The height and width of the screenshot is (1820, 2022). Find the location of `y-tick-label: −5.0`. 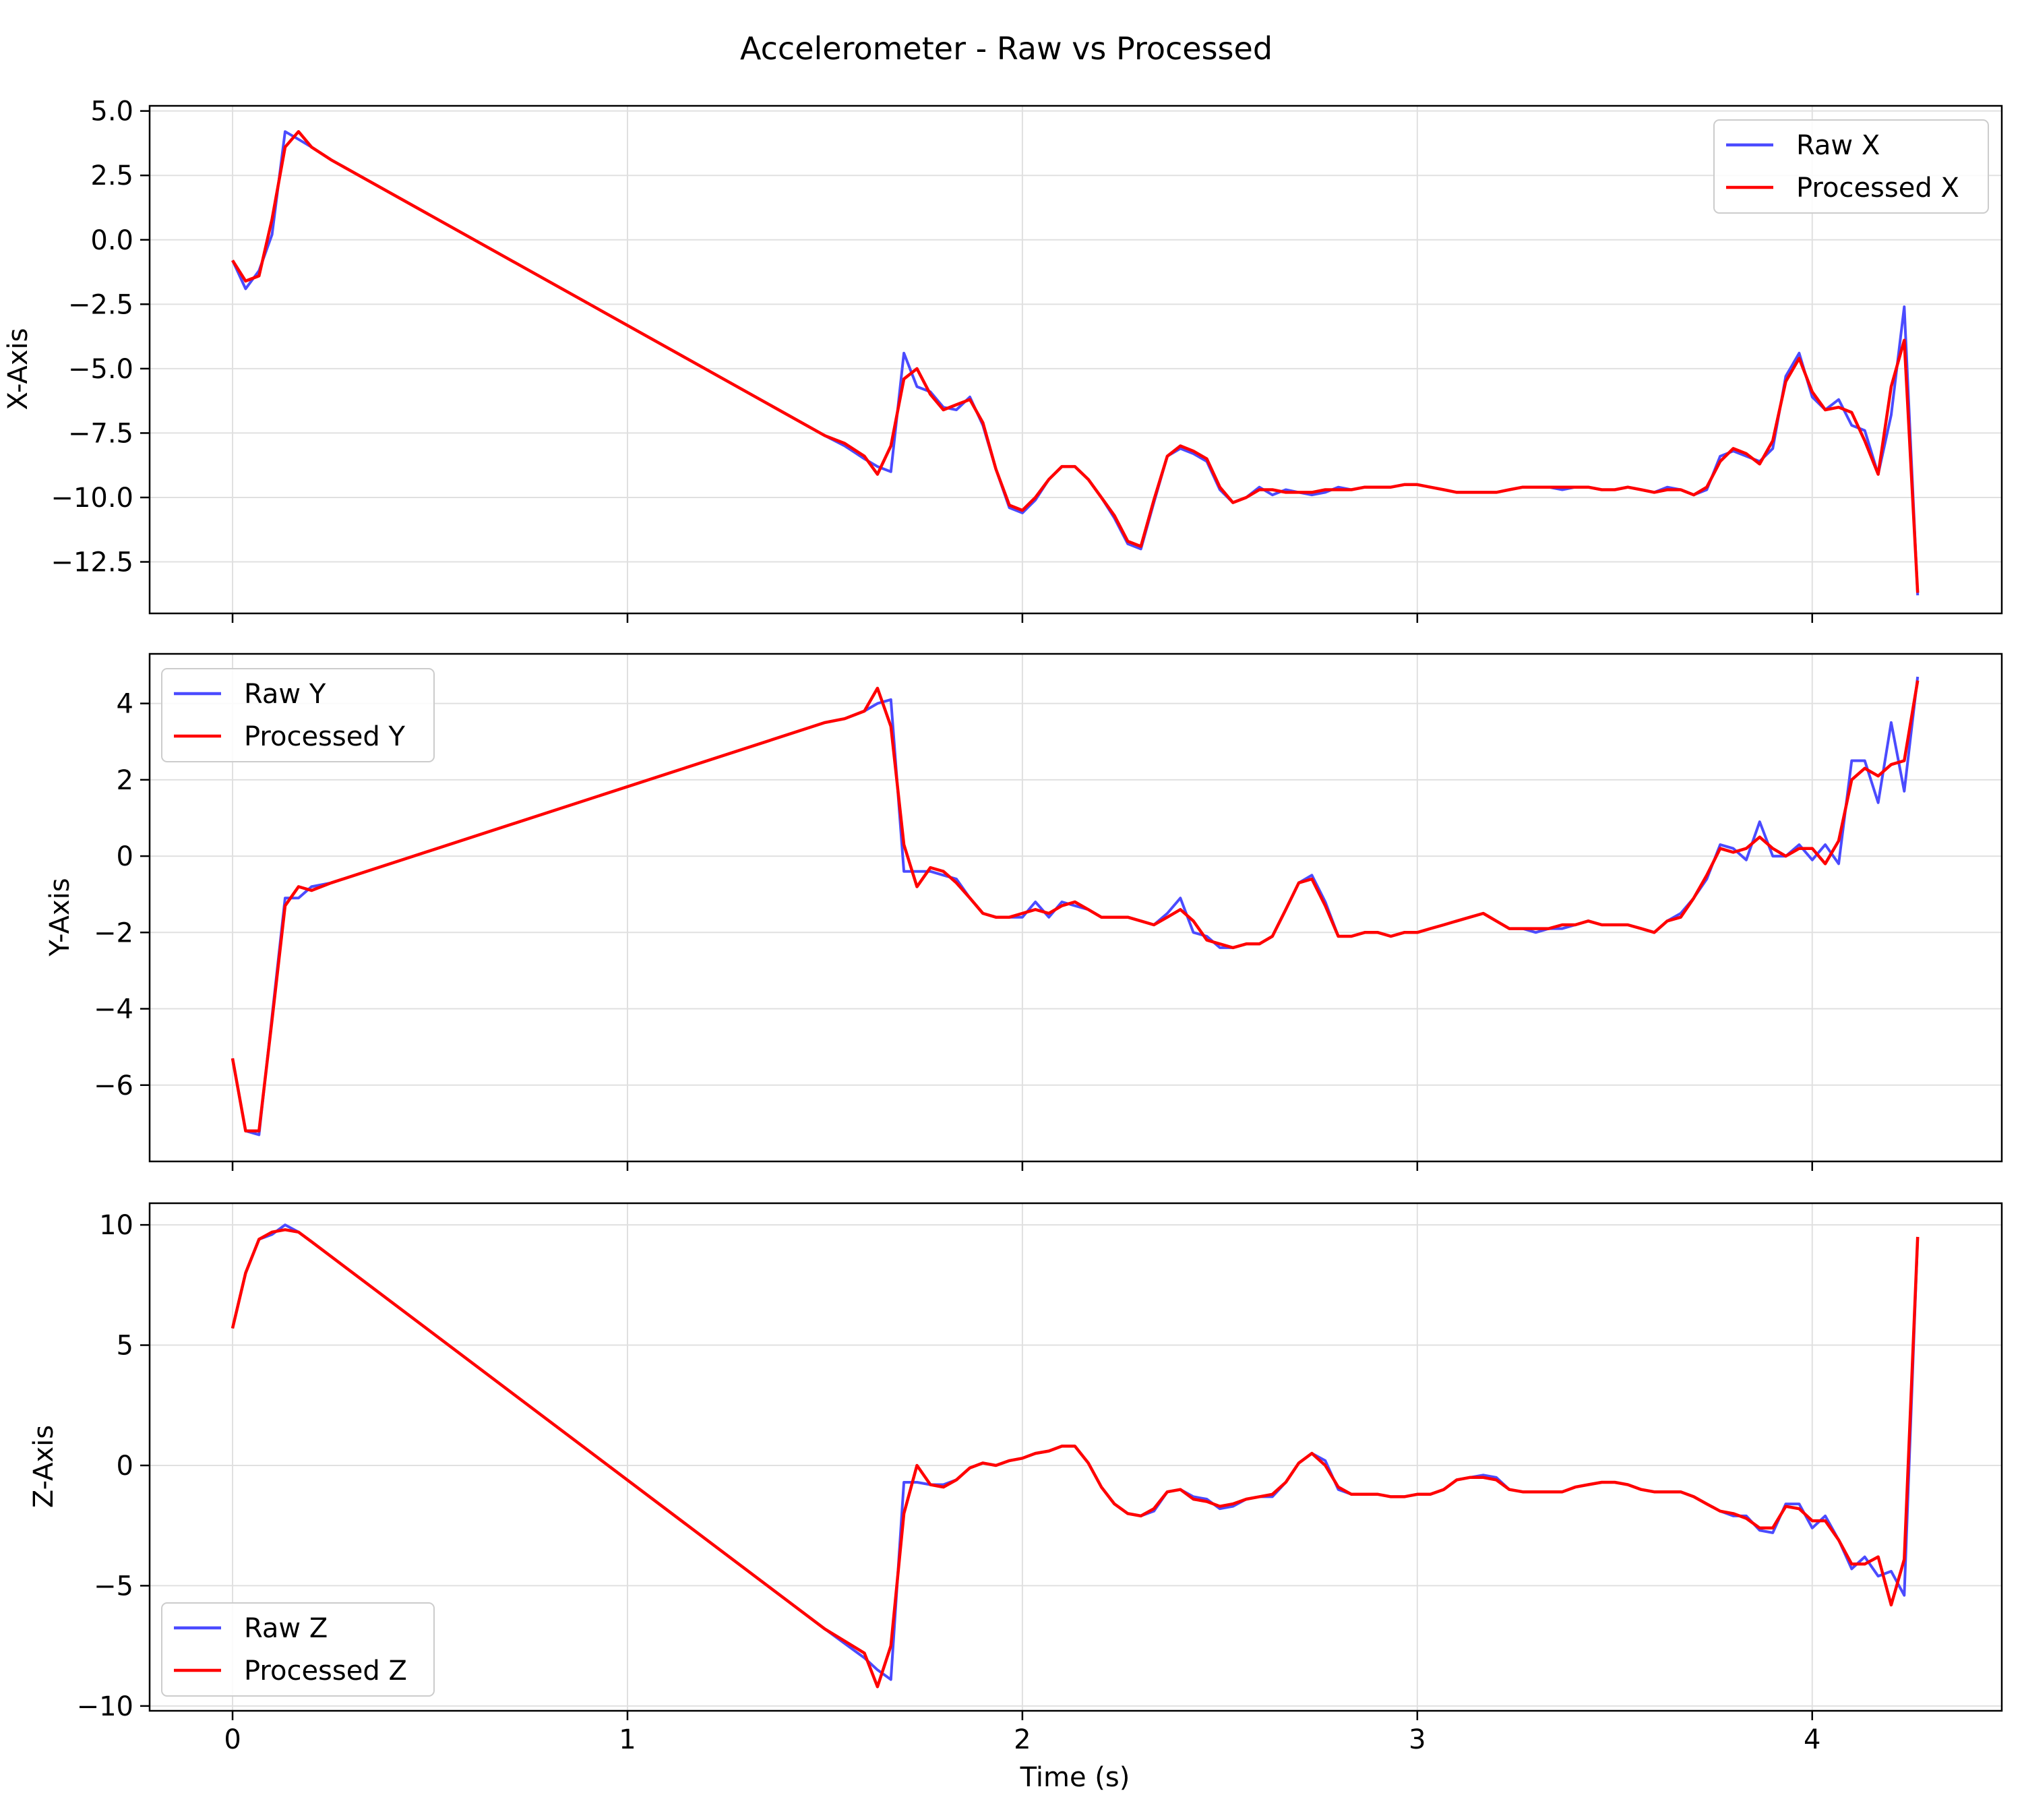

y-tick-label: −5.0 is located at coordinates (101, 370).